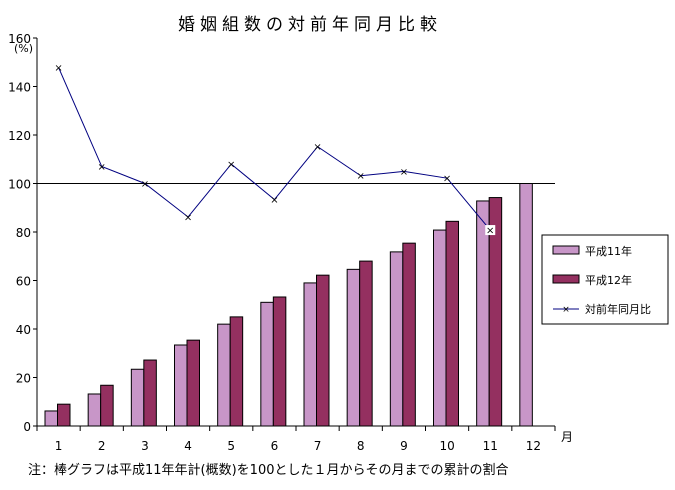 This screenshot has height=490, width=675. Describe the element at coordinates (231, 446) in the screenshot. I see `x-tick-label: 5` at that location.